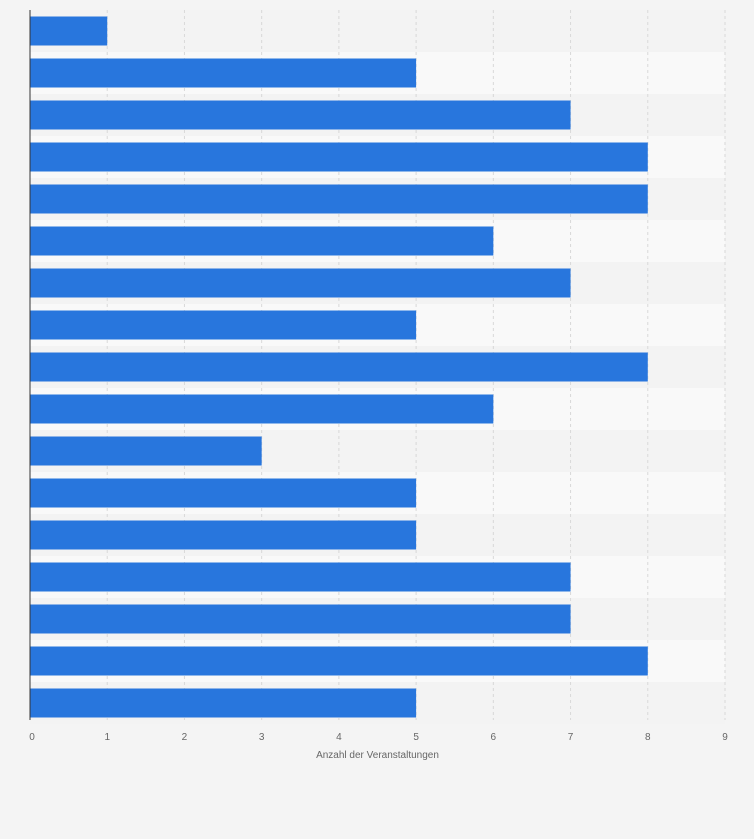 Image resolution: width=754 pixels, height=839 pixels. I want to click on x-tick-label: 2, so click(185, 737).